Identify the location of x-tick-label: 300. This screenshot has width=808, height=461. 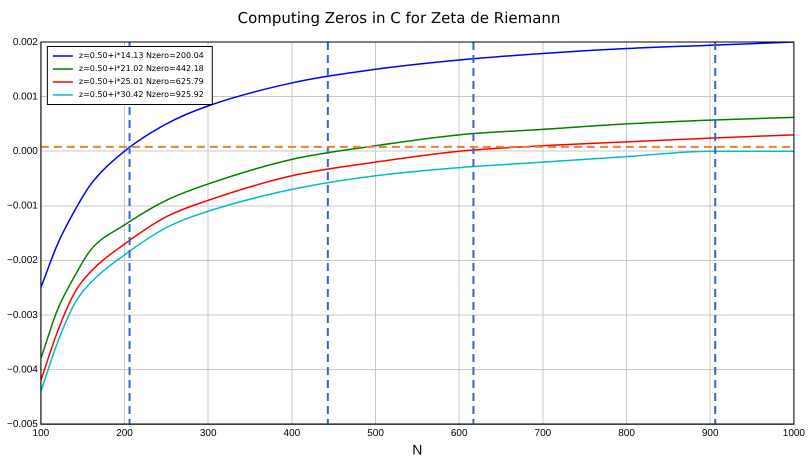
(208, 433).